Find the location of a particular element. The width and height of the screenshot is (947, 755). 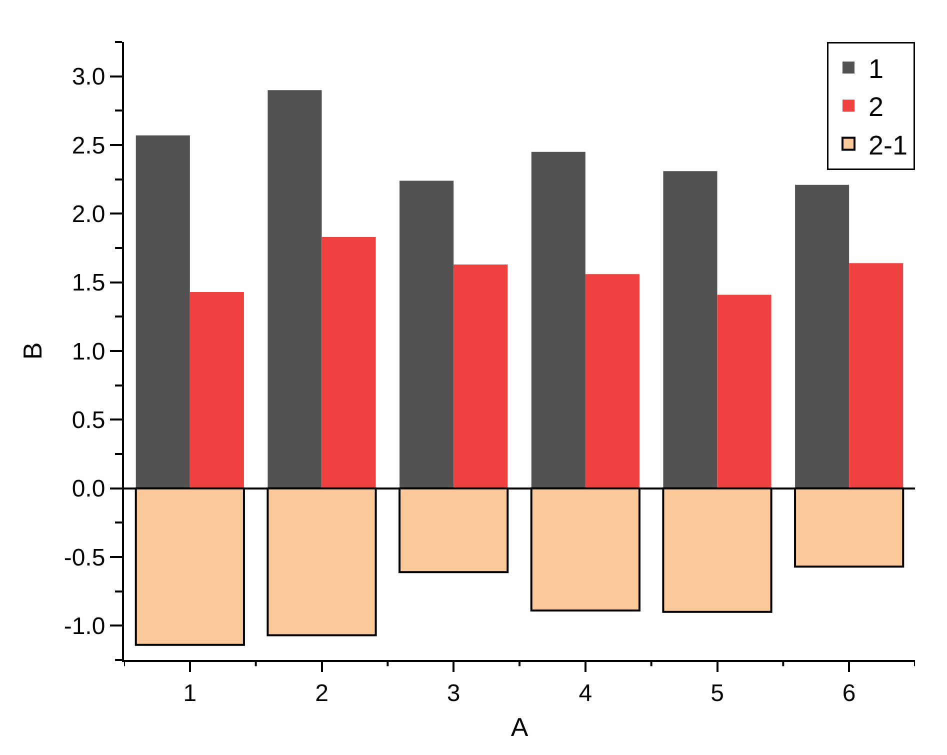

x-tick-label: 4 is located at coordinates (585, 693).